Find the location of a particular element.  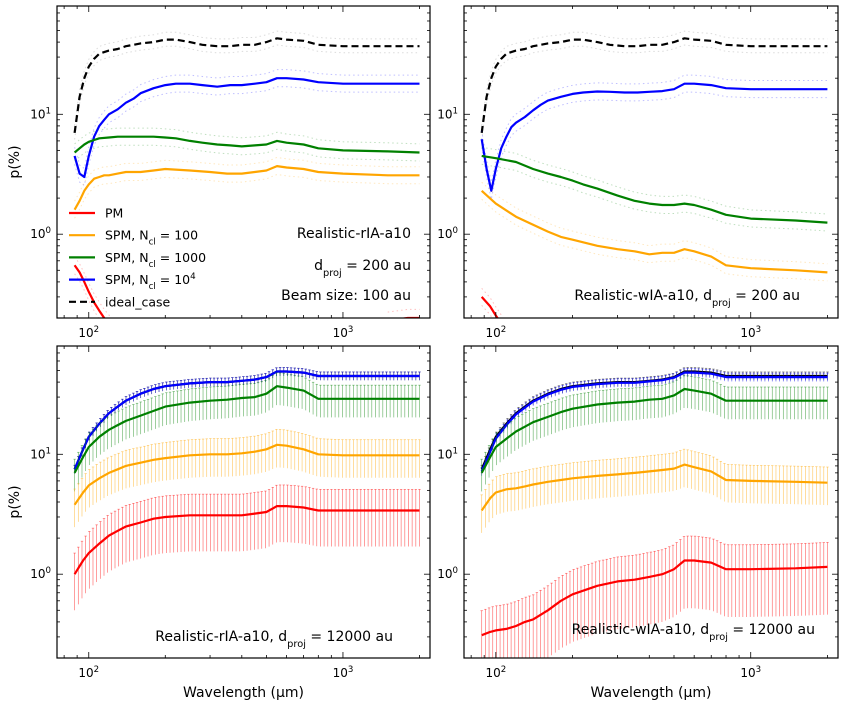

annotation: Realistic-rIA-a10, dproj = 12000 au is located at coordinates (274, 639).